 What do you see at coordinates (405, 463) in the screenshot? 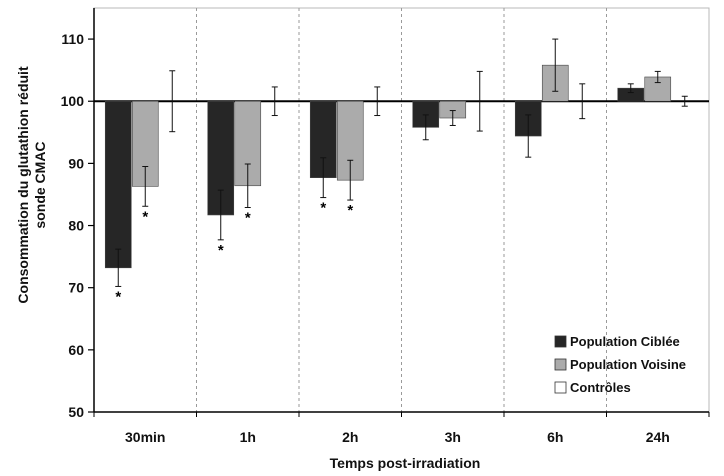
I see `x-axis-title: Temps post-irradiation` at bounding box center [405, 463].